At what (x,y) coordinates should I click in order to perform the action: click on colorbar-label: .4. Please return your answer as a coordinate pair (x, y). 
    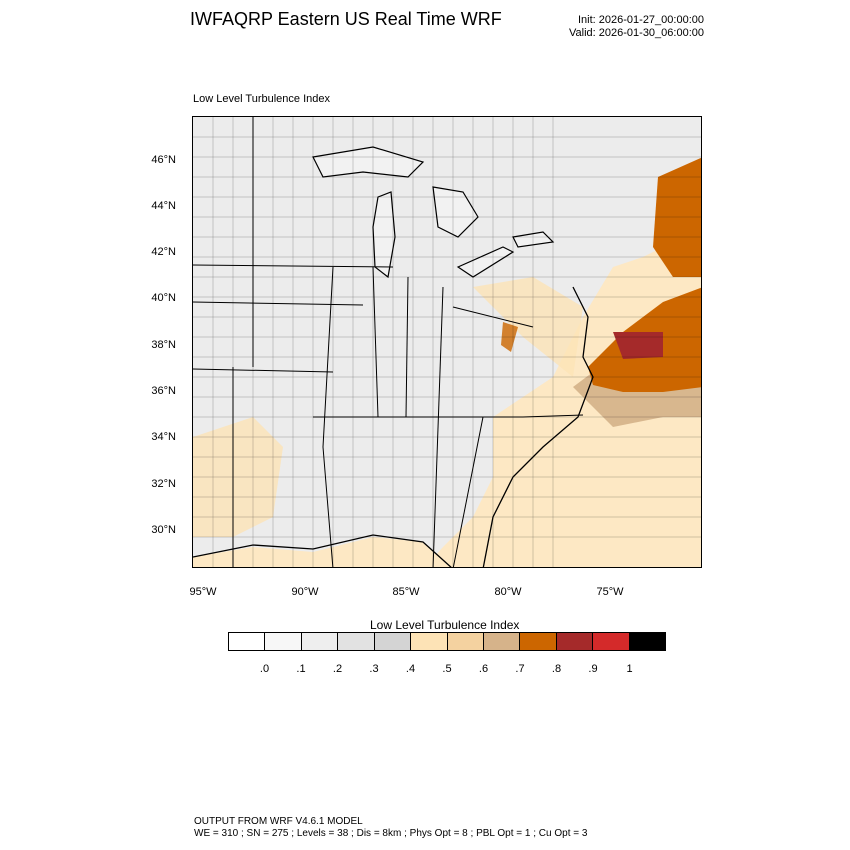
    Looking at the image, I should click on (410, 669).